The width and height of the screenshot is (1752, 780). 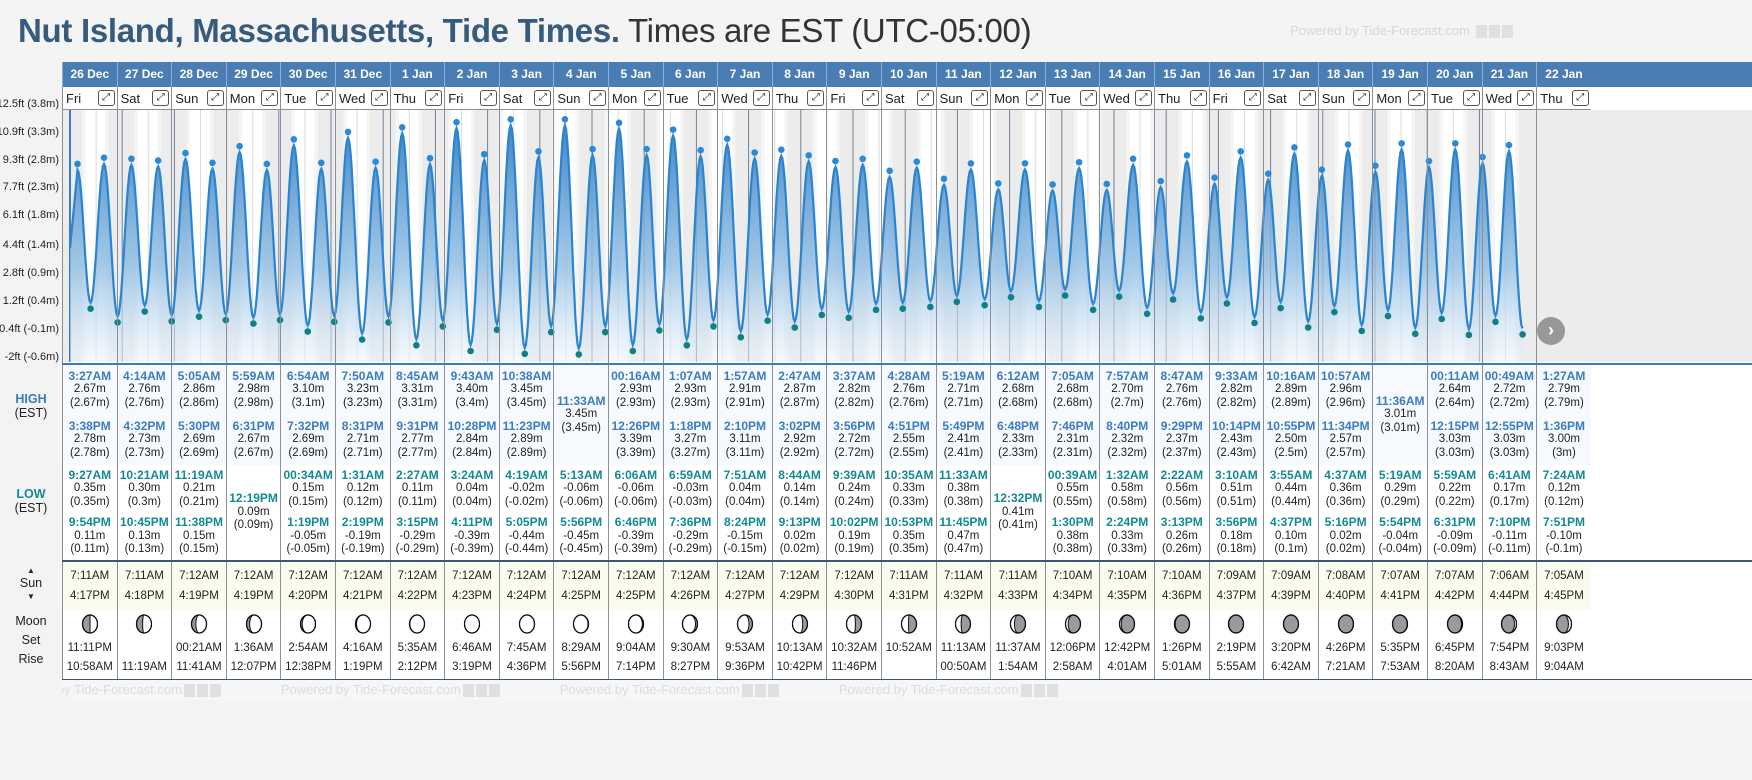 What do you see at coordinates (90, 415) in the screenshot?
I see `high-tides-cell: 3:27AM 2.67m (2.67m) 3:38PM 2.78m (2.78m)` at bounding box center [90, 415].